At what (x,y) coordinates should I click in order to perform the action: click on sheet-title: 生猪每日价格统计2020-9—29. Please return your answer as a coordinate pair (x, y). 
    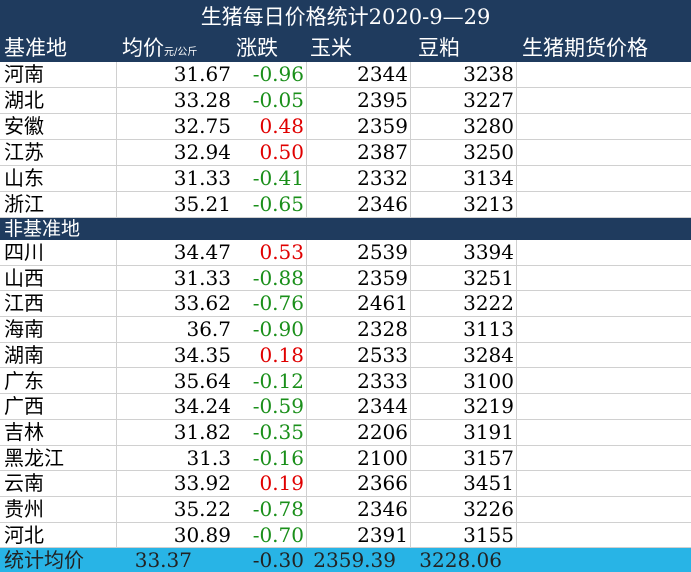
    Looking at the image, I should click on (345, 17).